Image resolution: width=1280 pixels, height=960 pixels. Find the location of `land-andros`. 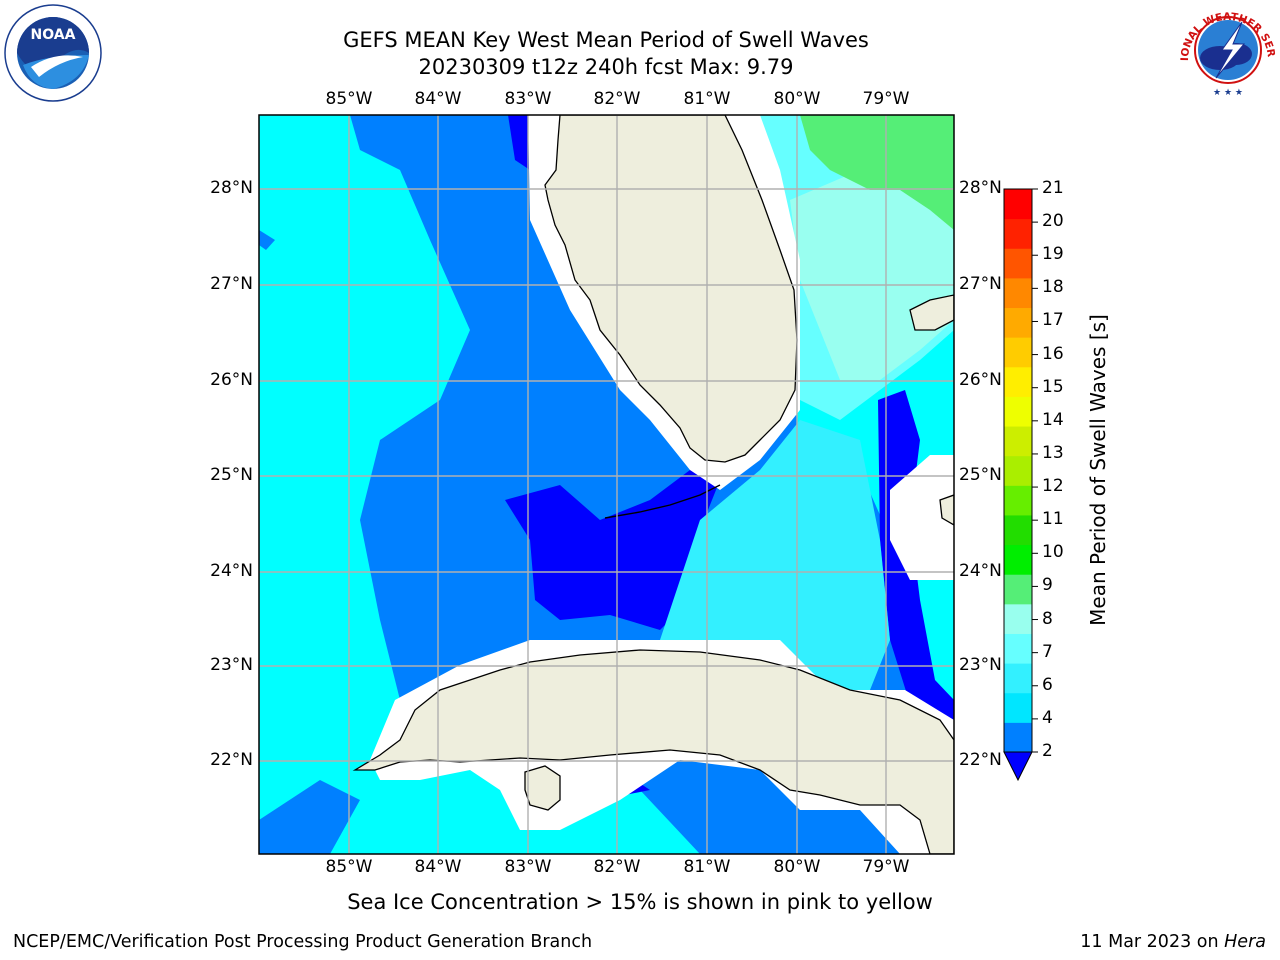

land-andros is located at coordinates (931, 312).